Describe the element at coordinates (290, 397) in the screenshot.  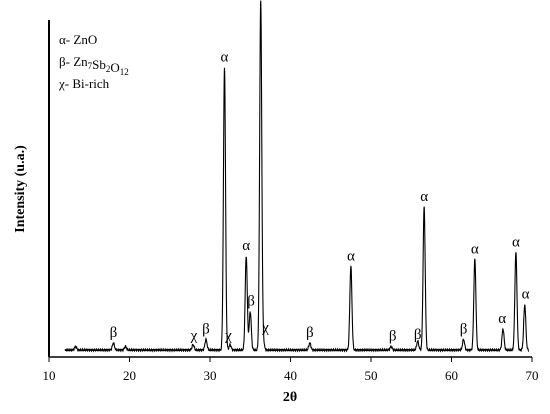
I see `x-axis-title: 2θ` at that location.